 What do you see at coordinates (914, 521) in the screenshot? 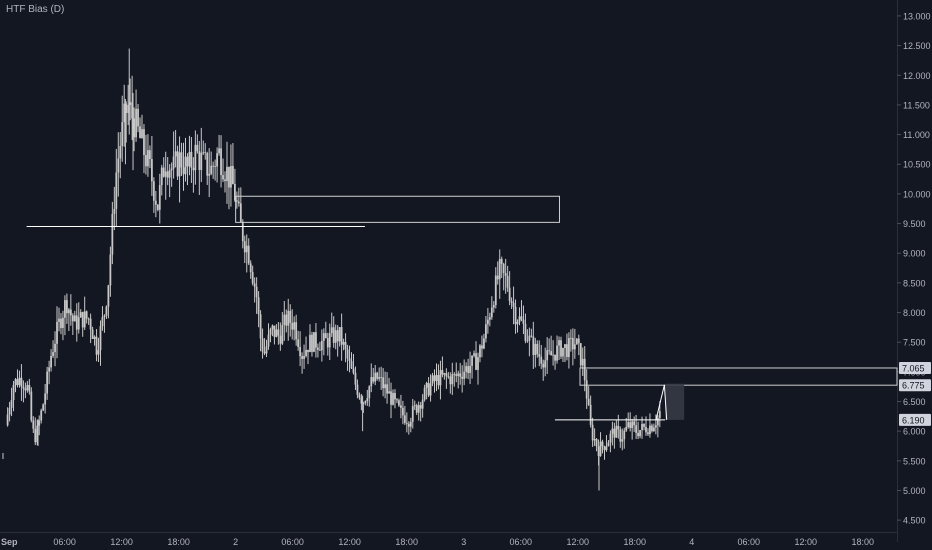
I see `y-tick-label: 4.500` at bounding box center [914, 521].